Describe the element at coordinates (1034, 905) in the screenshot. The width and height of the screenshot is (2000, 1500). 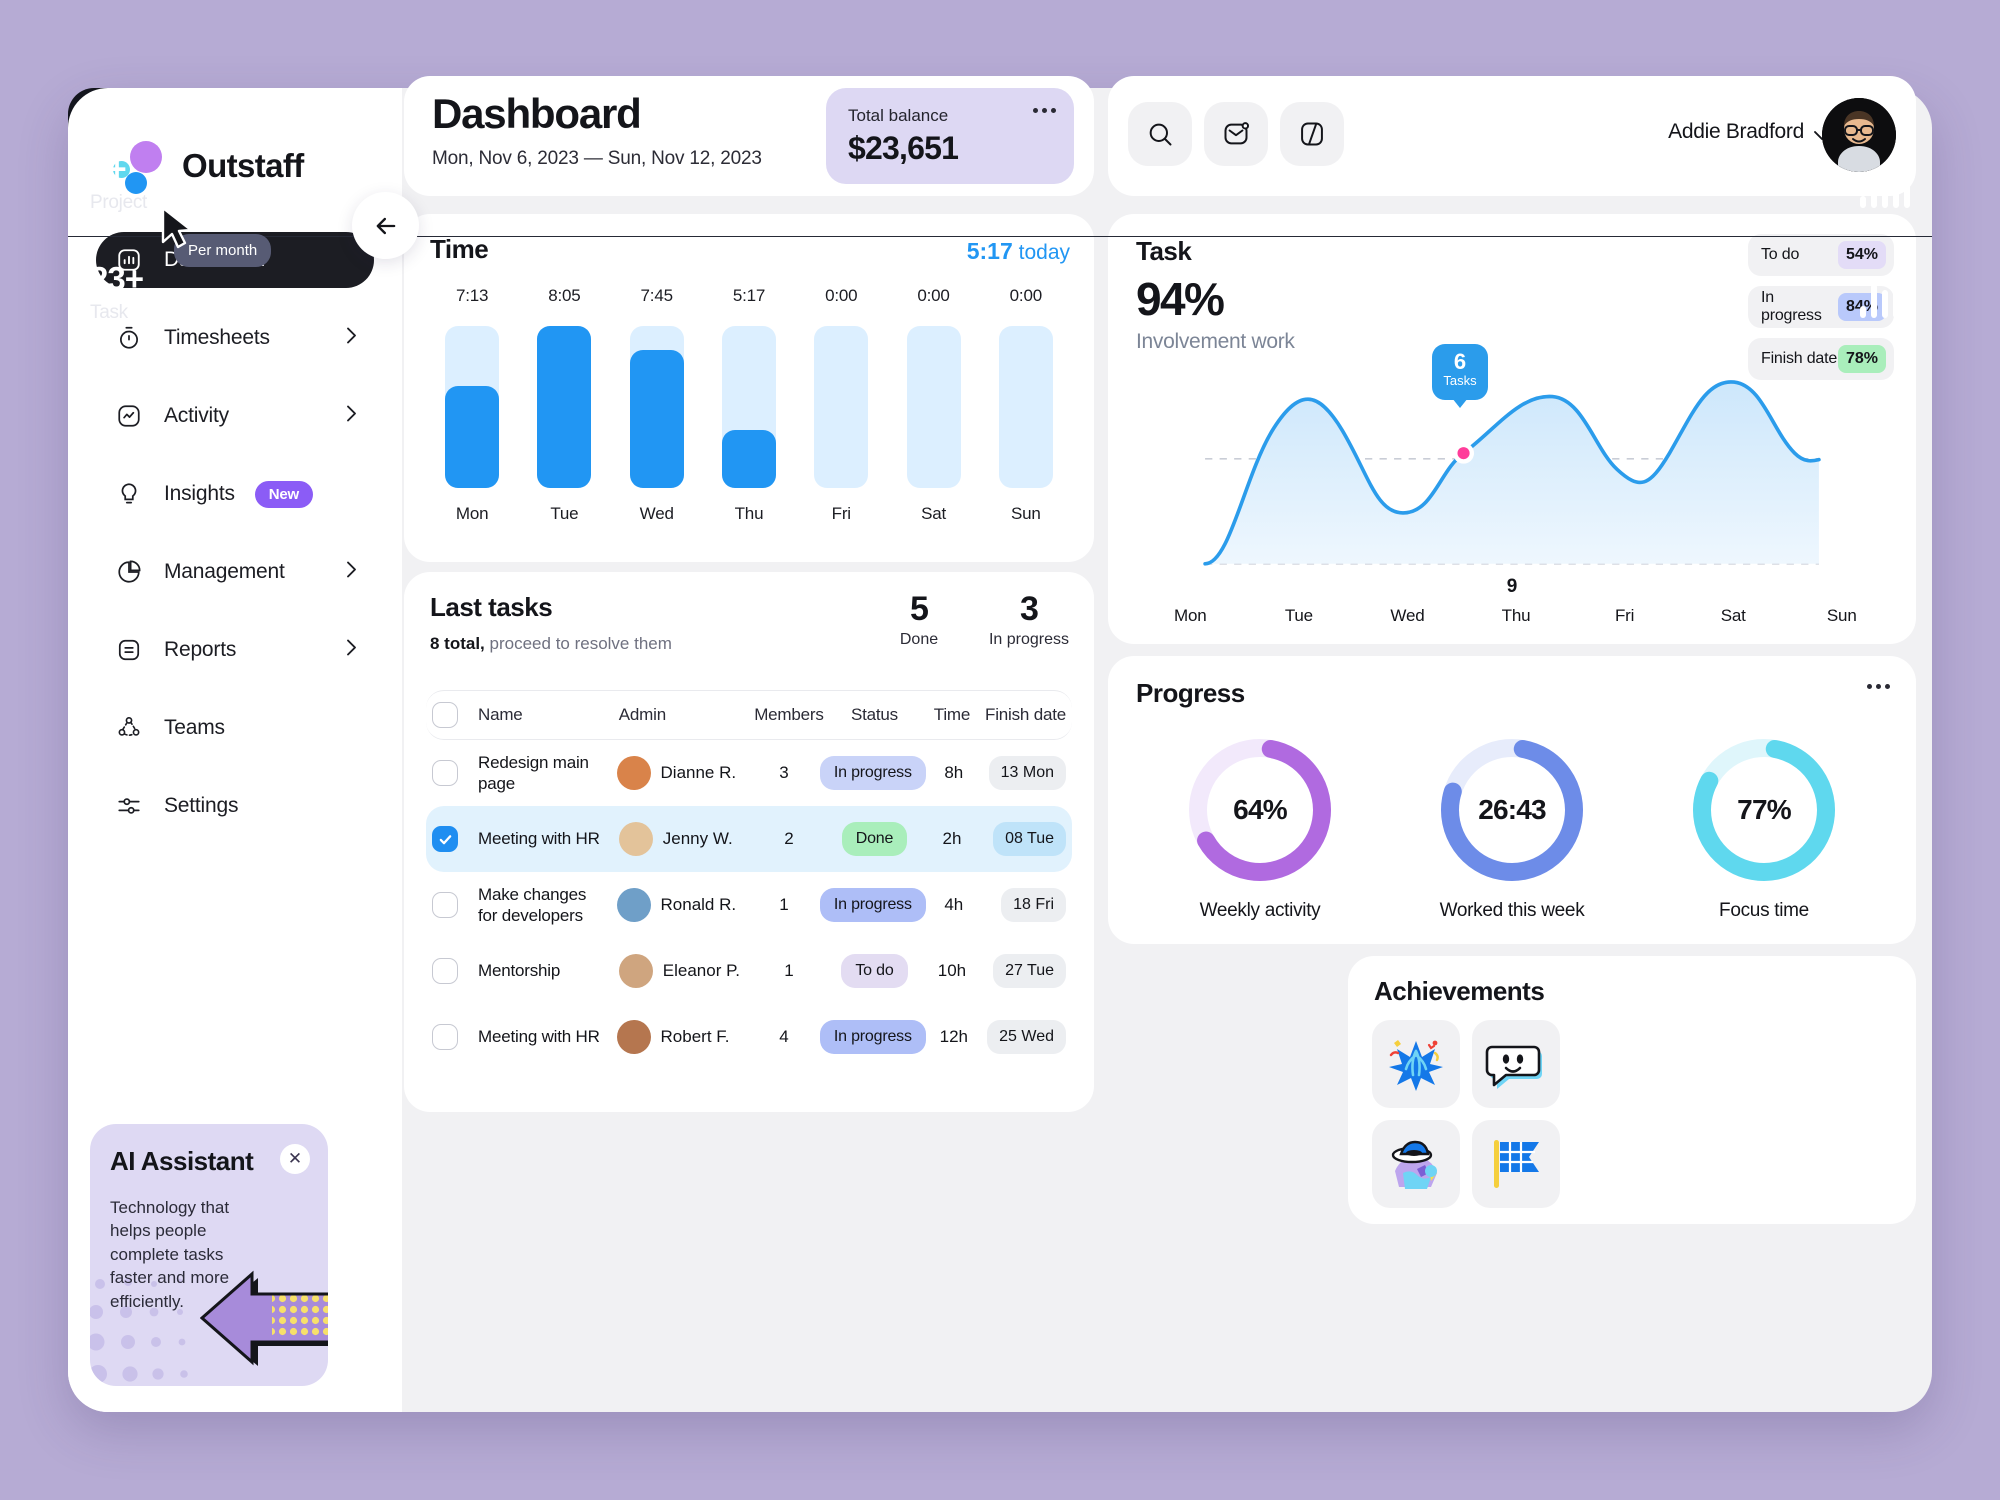
I see `finish-date-badge: 18 Fri` at that location.